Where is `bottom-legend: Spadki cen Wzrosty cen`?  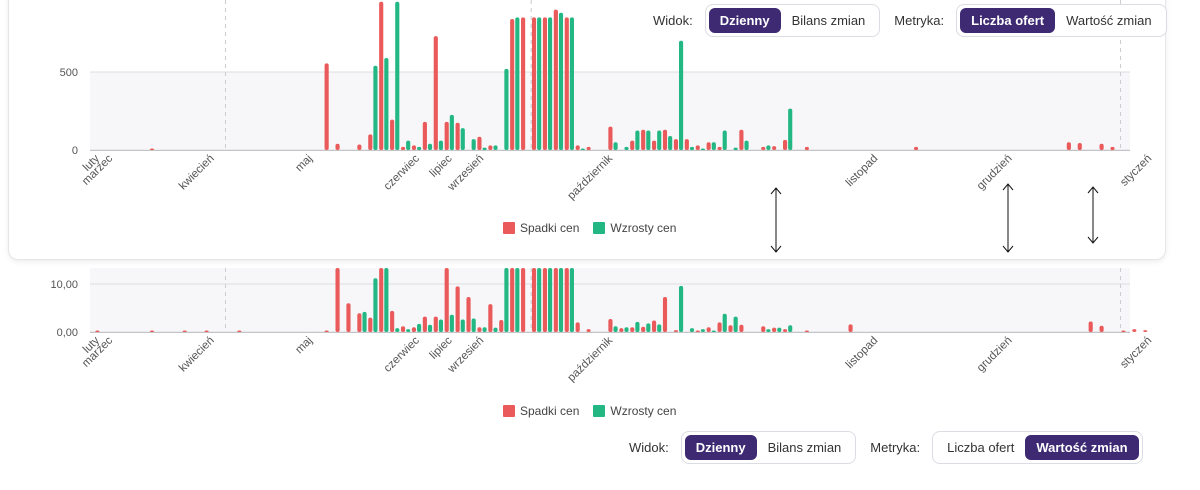 bottom-legend: Spadki cen Wzrosty cen is located at coordinates (589, 411).